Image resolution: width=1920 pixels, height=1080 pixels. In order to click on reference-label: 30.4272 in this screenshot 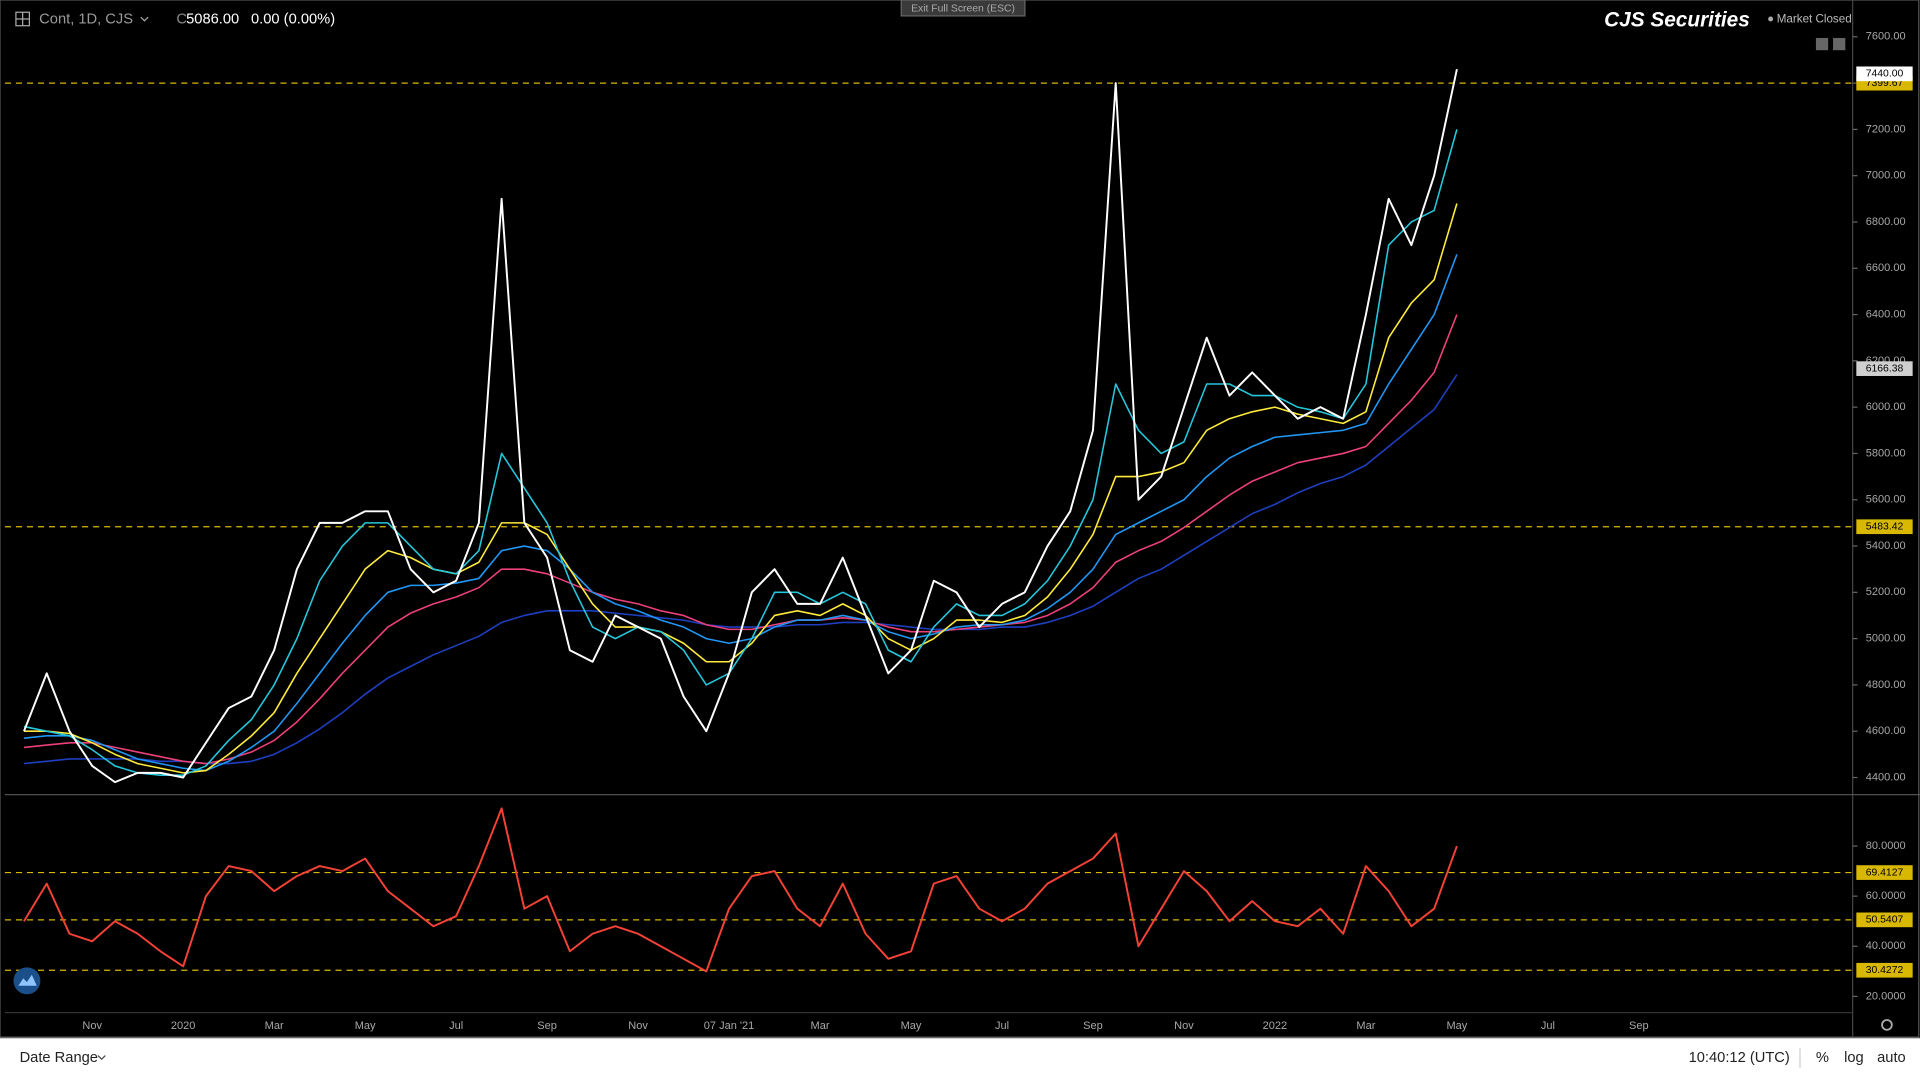, I will do `click(1885, 970)`.